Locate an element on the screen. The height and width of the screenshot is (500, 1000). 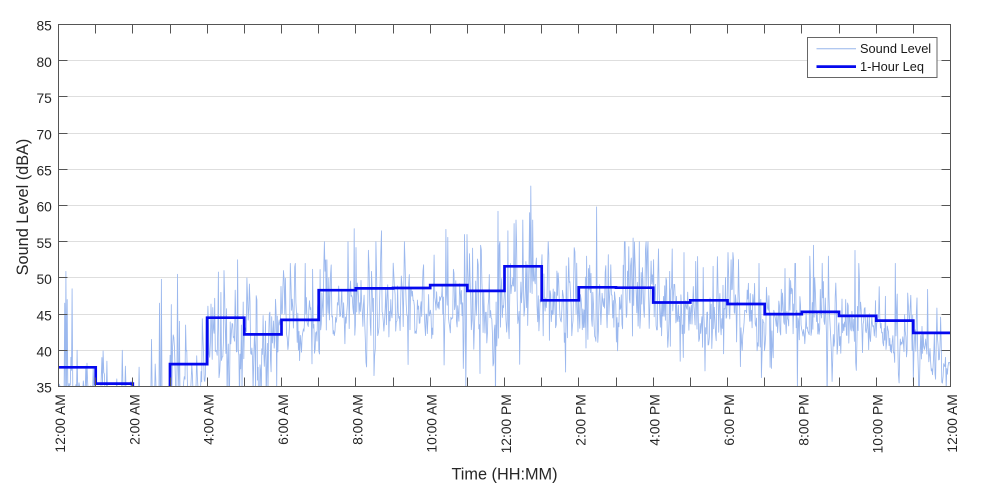
svg-text: 10:00 AM is located at coordinates (432, 423).